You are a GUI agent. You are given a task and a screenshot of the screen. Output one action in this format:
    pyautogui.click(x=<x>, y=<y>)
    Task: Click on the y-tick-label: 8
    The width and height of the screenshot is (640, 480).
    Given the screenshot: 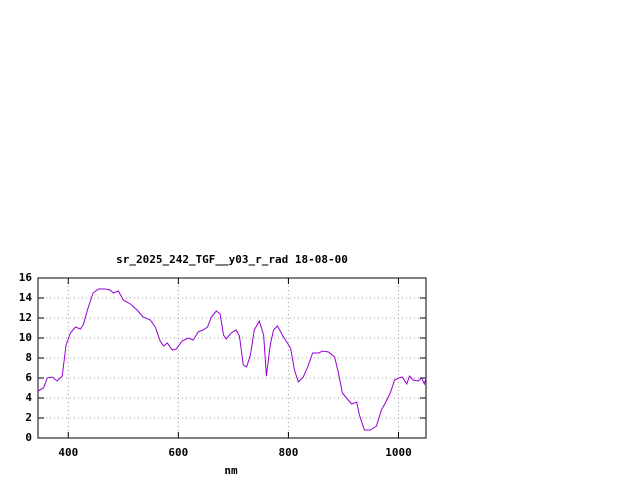 What is the action you would take?
    pyautogui.click(x=28, y=357)
    